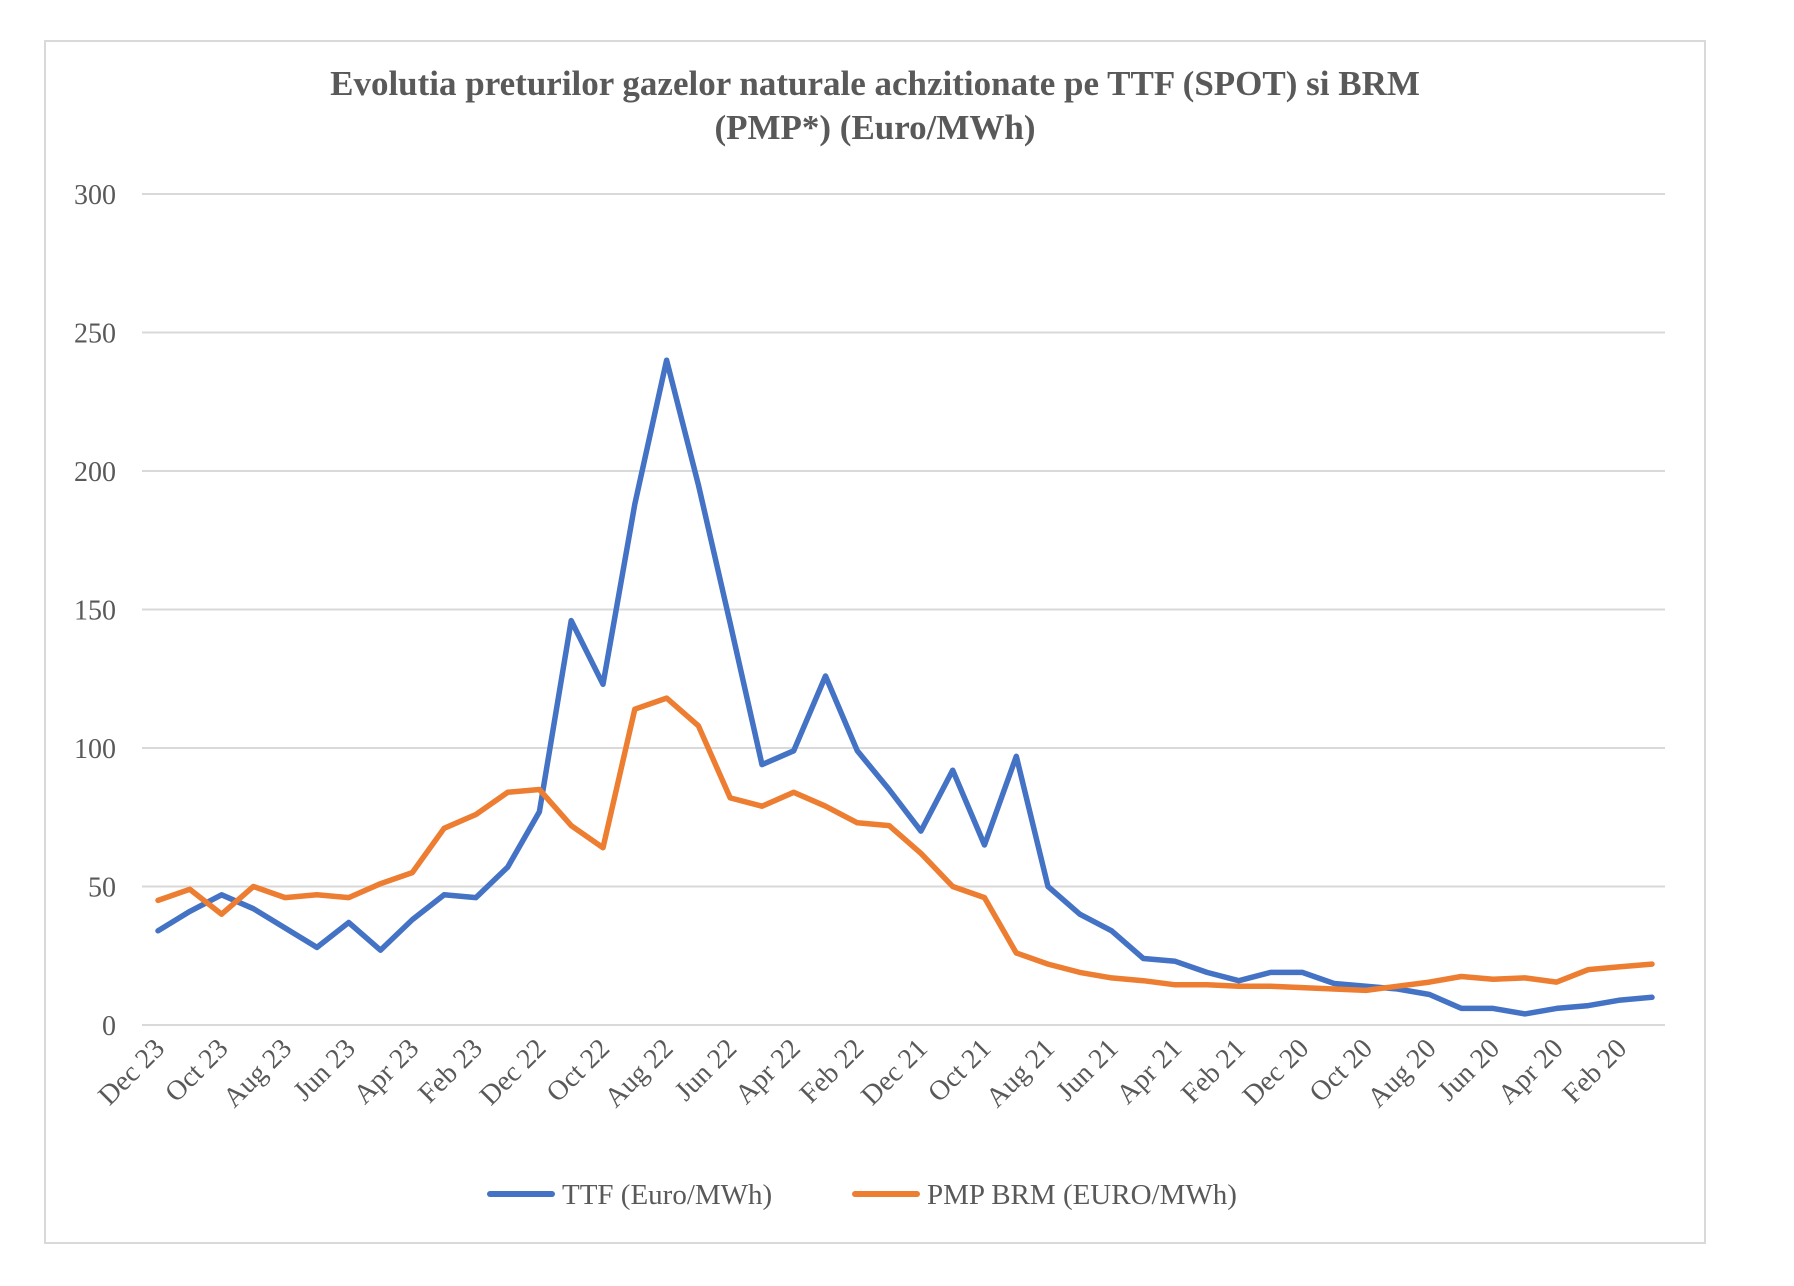 Image resolution: width=1794 pixels, height=1286 pixels. I want to click on y-tick-label-100: 100, so click(95, 749).